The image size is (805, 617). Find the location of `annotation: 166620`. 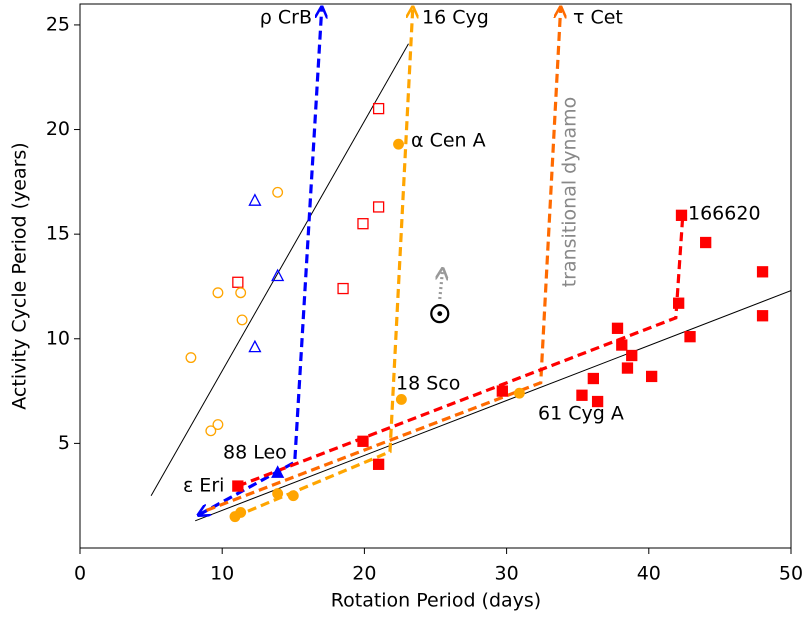

annotation: 166620 is located at coordinates (724, 214).